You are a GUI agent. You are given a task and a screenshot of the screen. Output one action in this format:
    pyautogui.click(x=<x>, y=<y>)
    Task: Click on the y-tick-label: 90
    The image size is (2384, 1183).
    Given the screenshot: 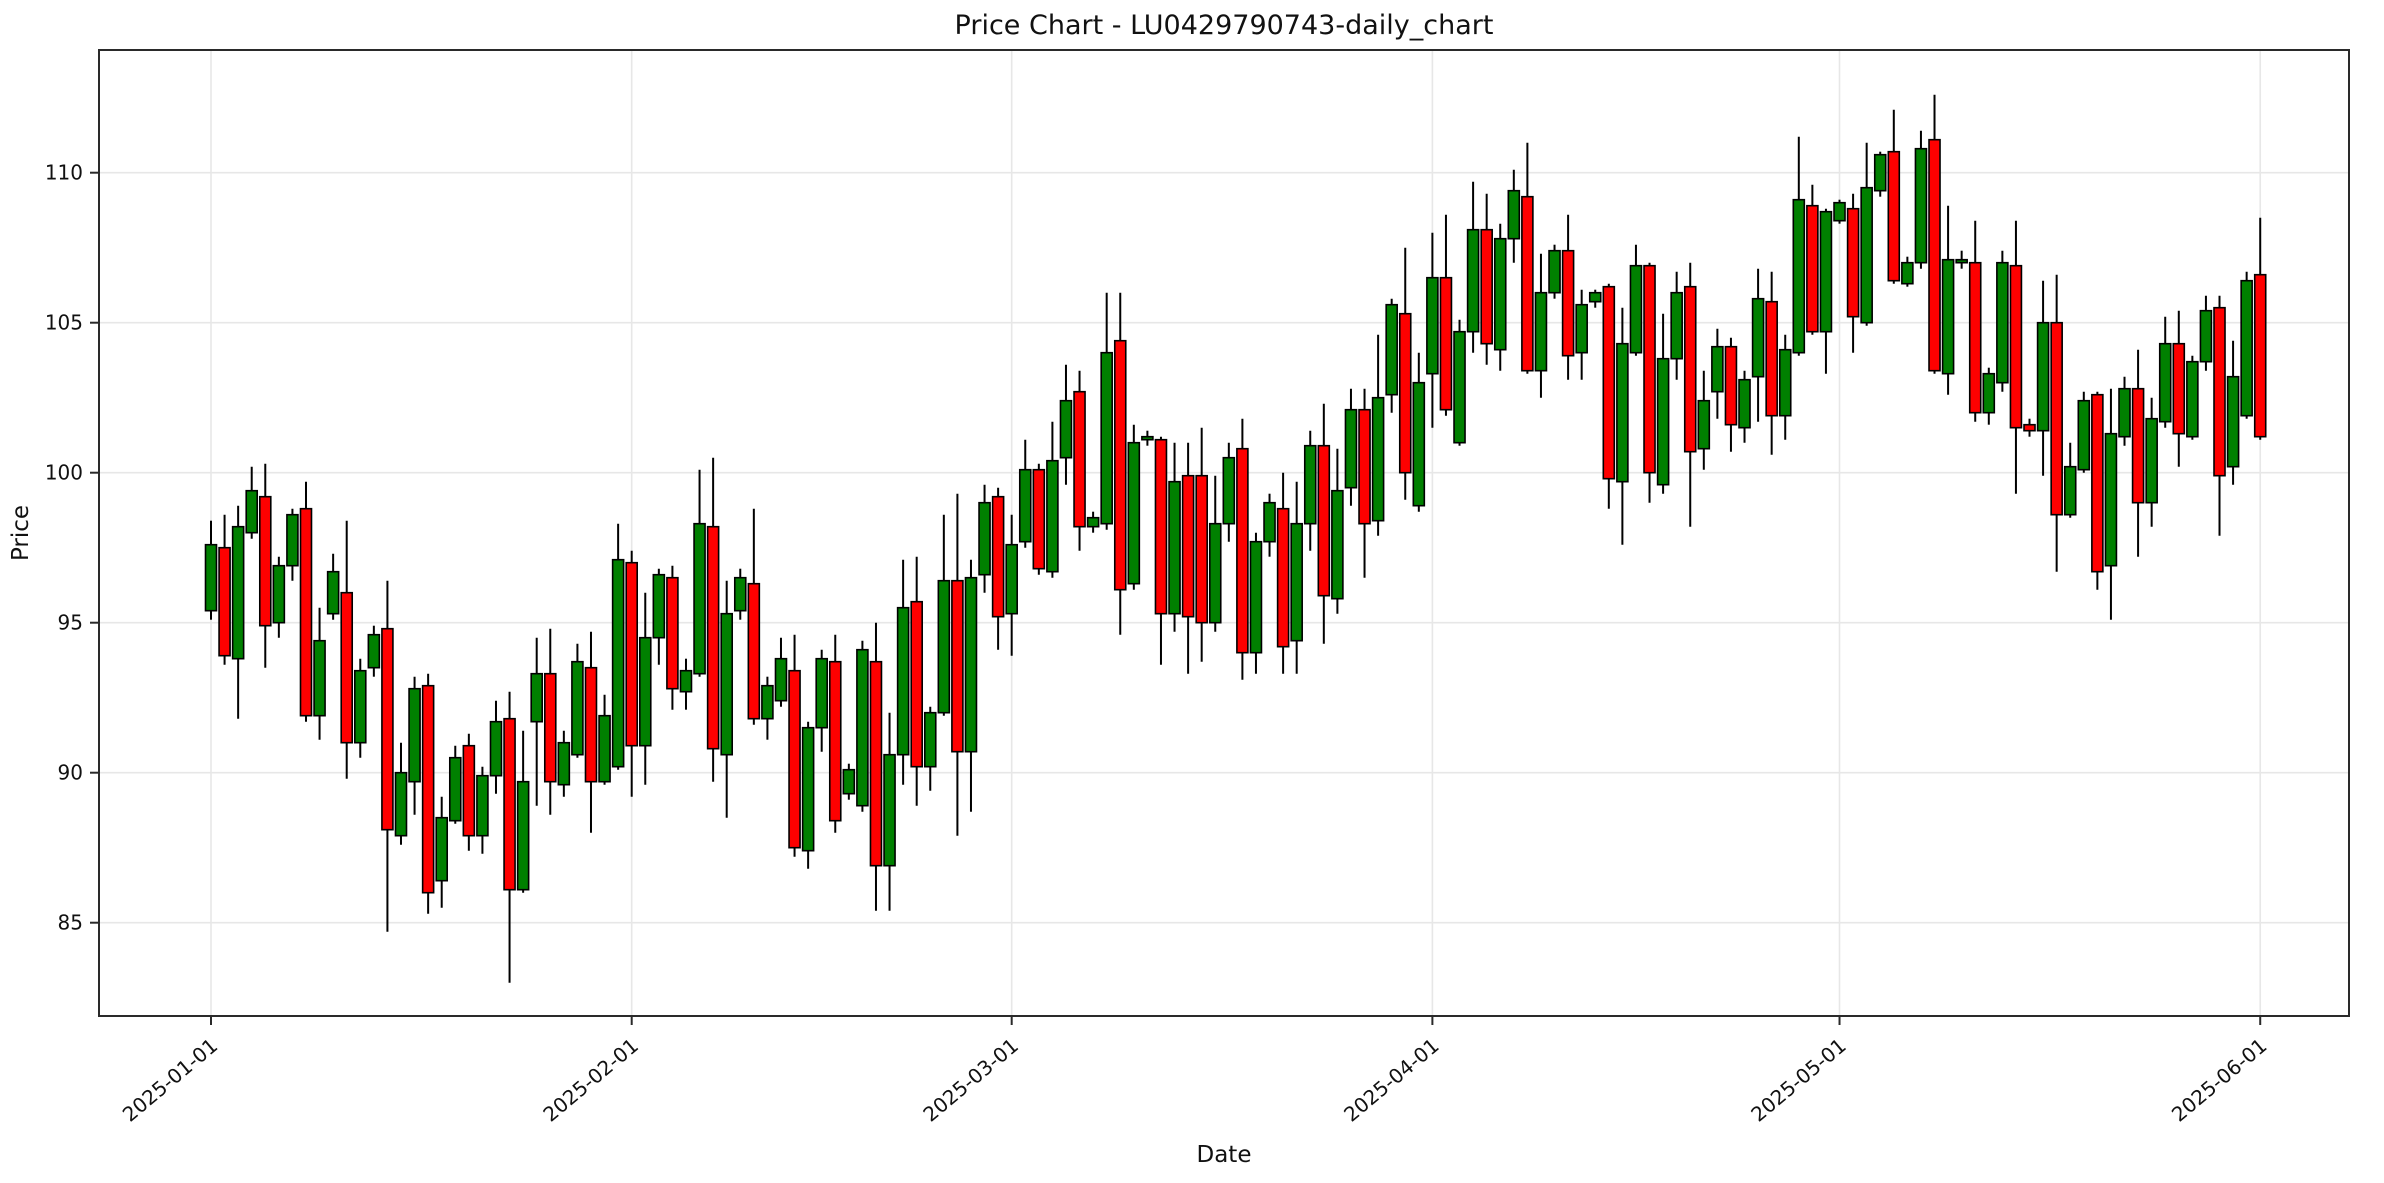 What is the action you would take?
    pyautogui.click(x=70, y=773)
    